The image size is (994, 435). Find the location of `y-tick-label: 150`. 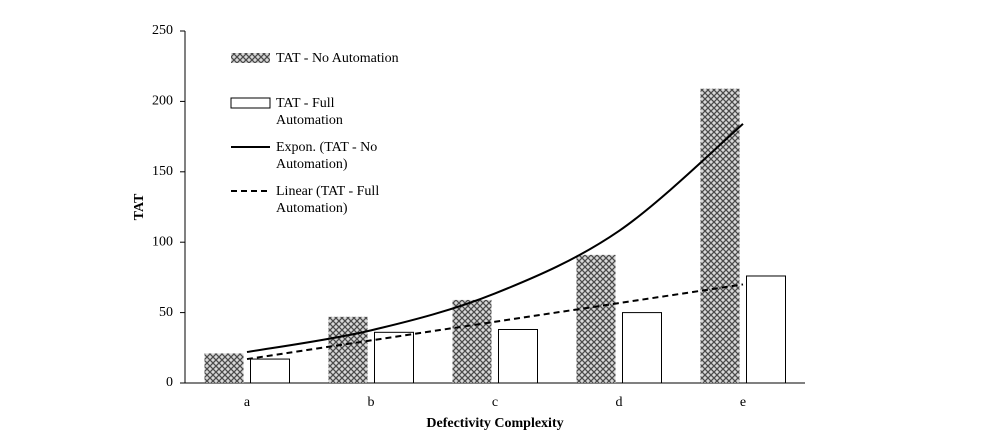

y-tick-label: 150 is located at coordinates (162, 171).